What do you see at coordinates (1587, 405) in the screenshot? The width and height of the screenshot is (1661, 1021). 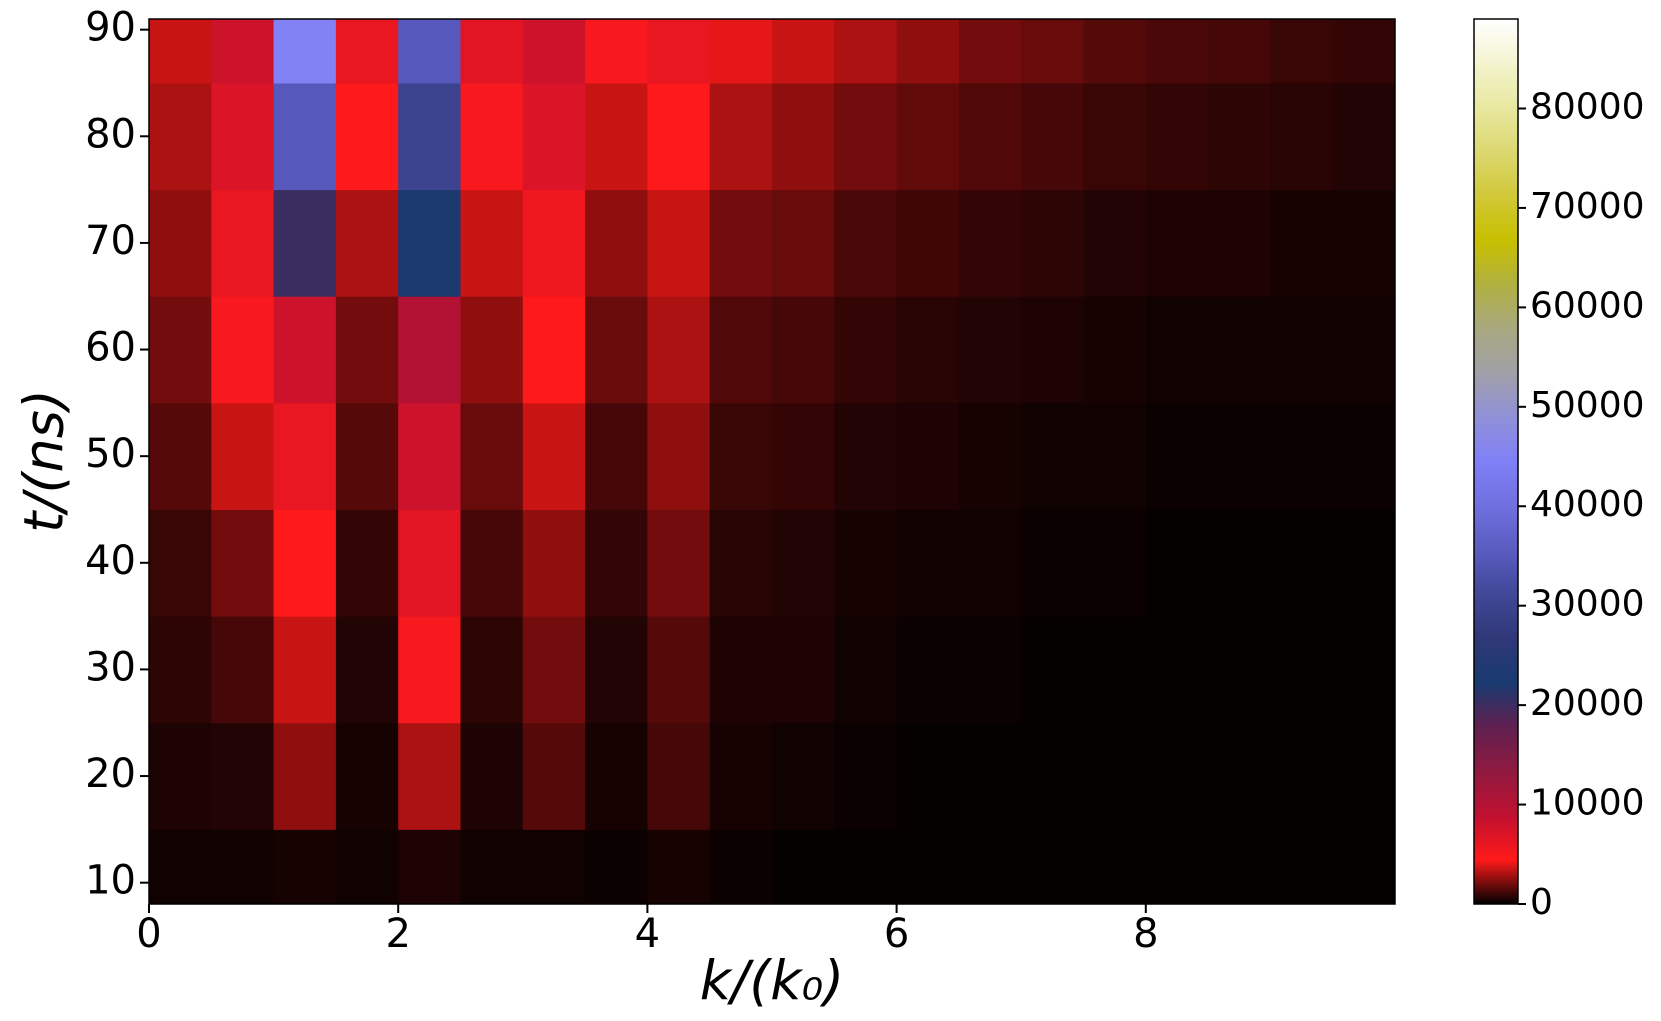 I see `colorbar-tick-label: 50000` at bounding box center [1587, 405].